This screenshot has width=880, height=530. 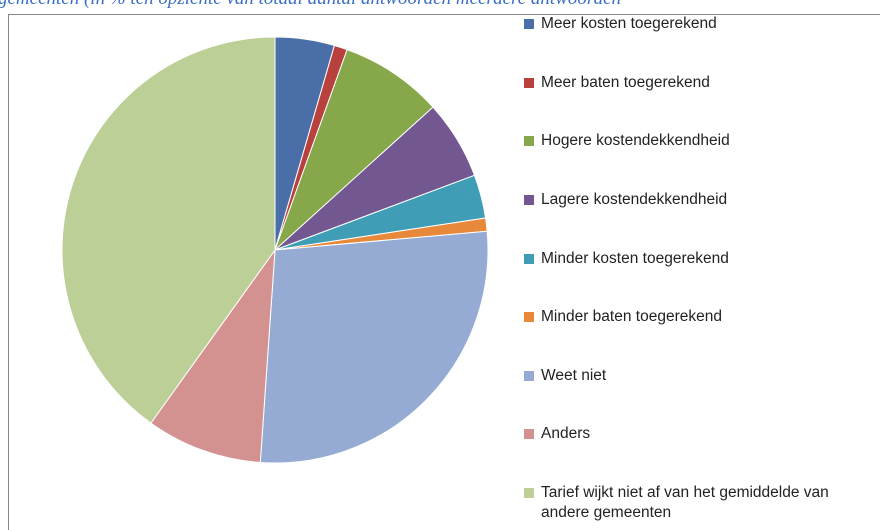 I want to click on legend-item: Hogere kostendekkendheid, so click(x=627, y=141).